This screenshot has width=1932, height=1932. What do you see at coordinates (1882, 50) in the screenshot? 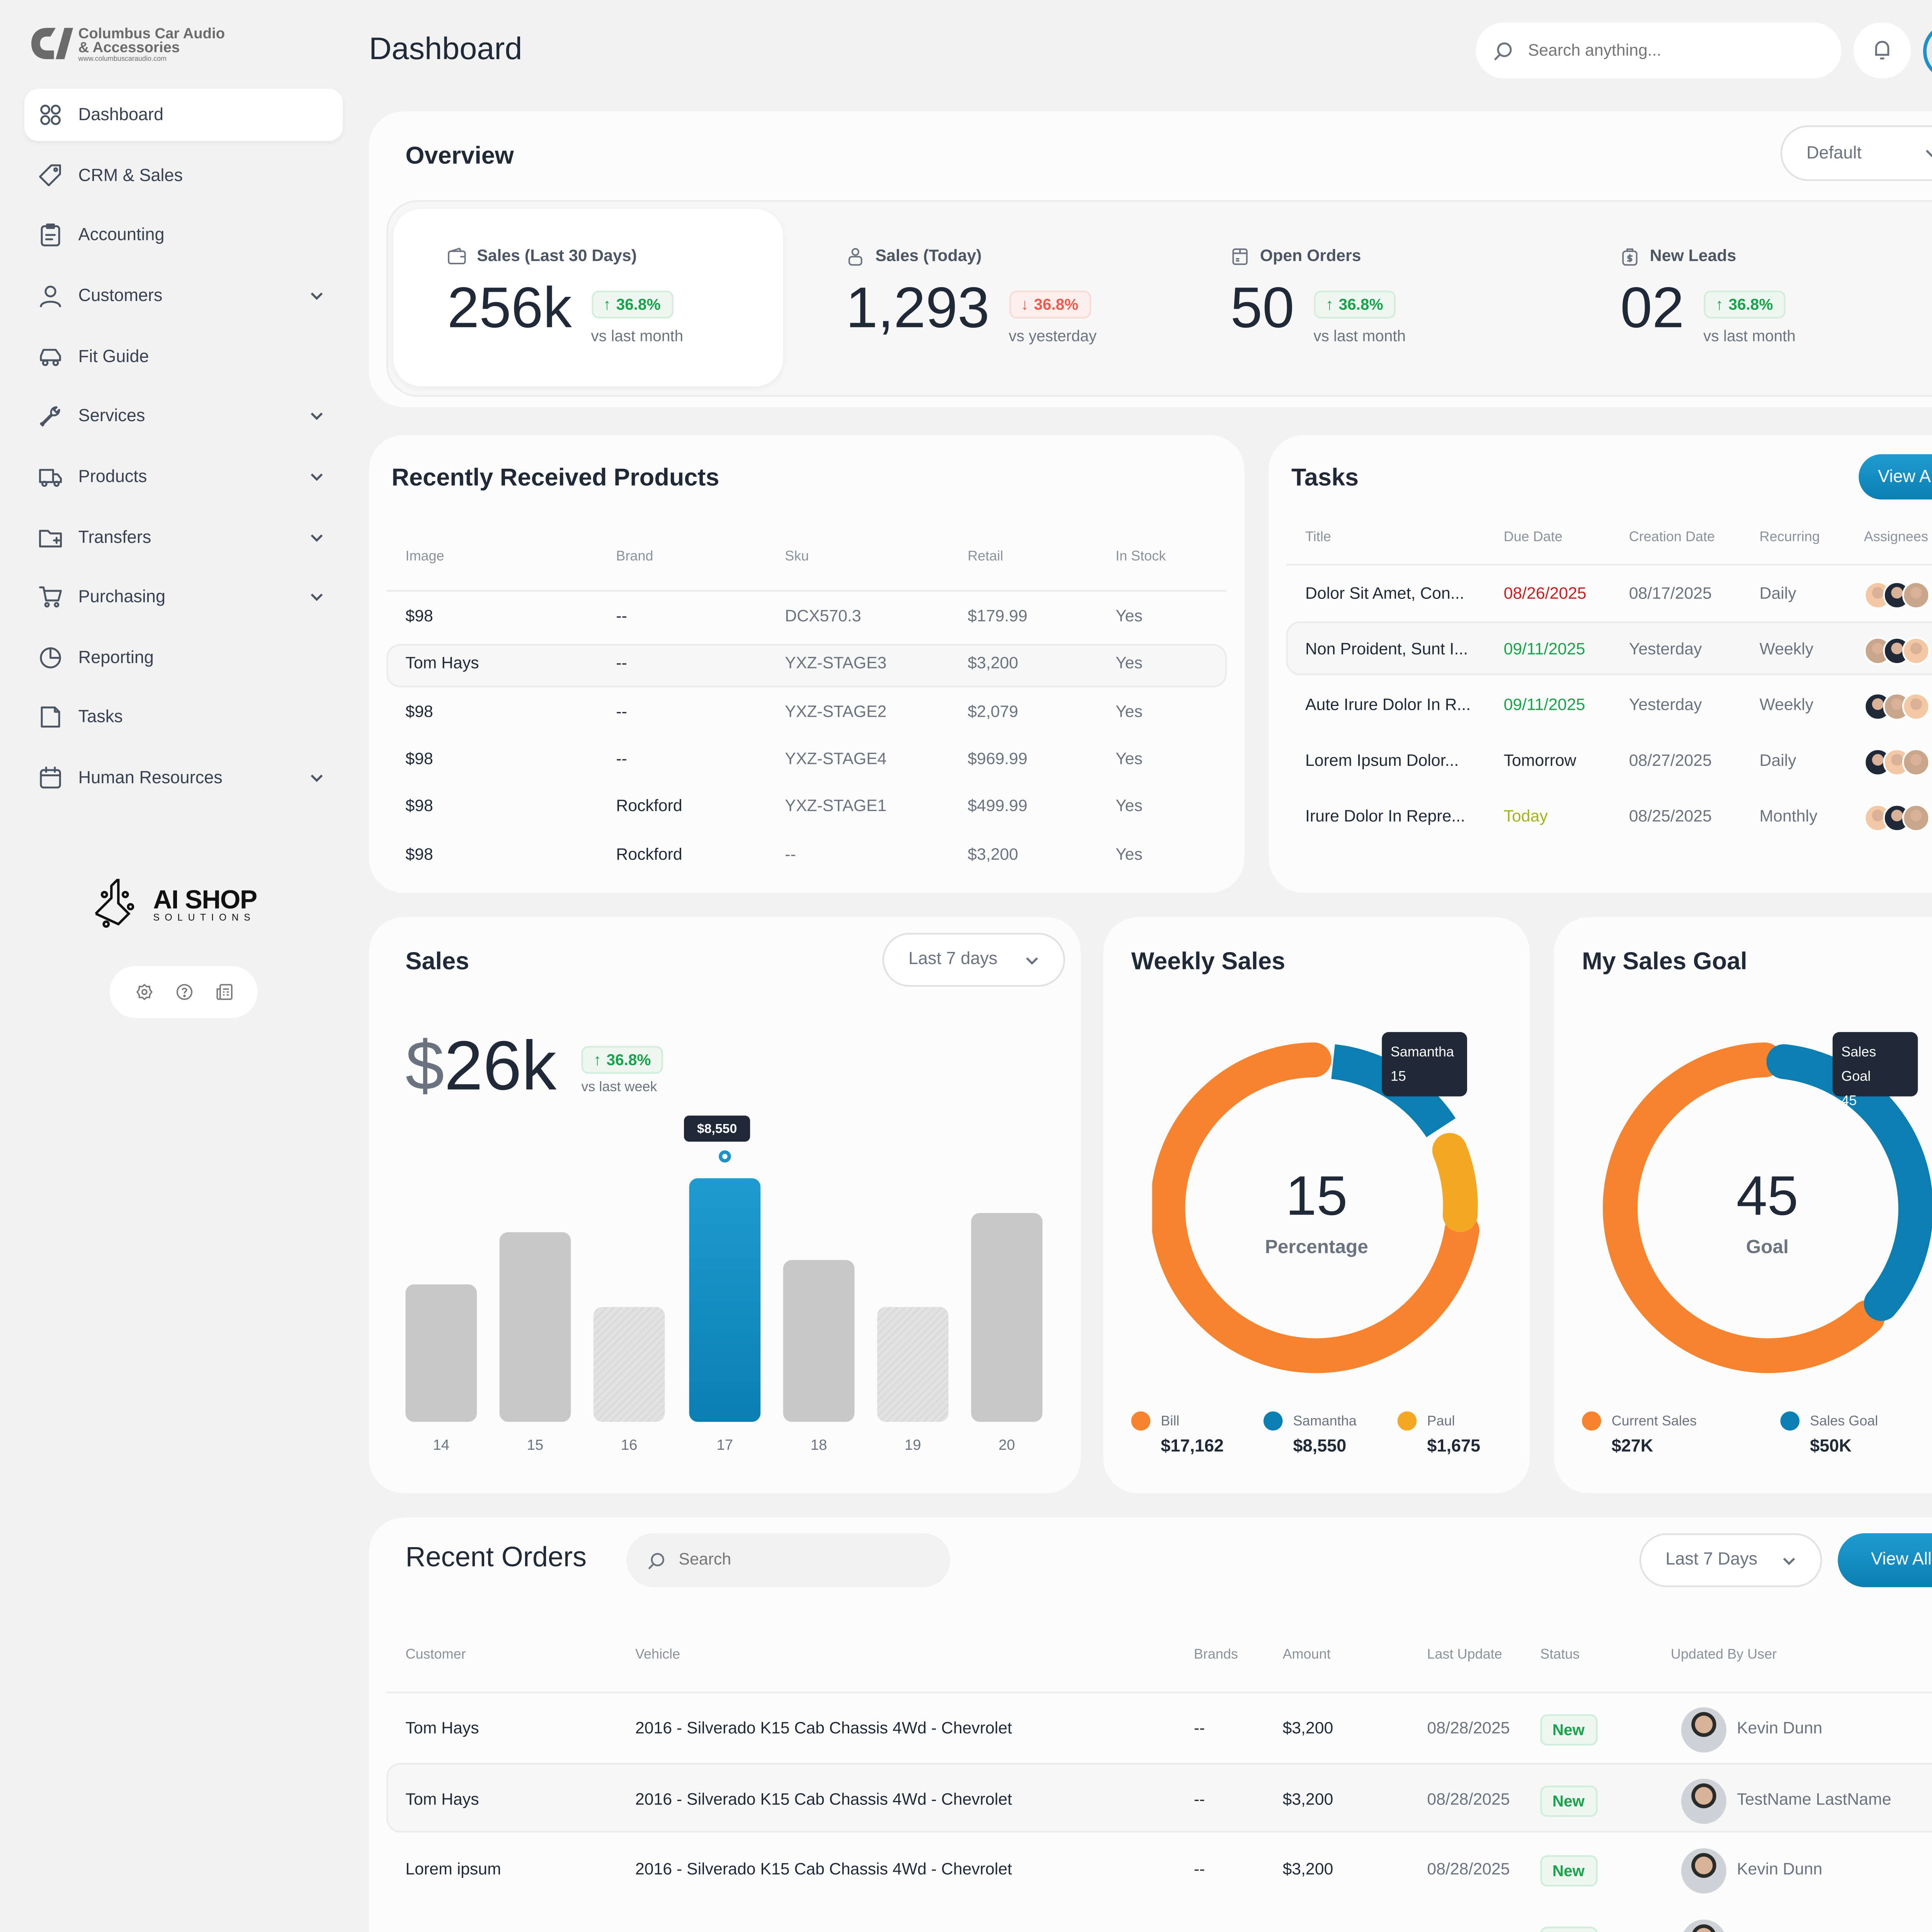
I see `notifications-button` at bounding box center [1882, 50].